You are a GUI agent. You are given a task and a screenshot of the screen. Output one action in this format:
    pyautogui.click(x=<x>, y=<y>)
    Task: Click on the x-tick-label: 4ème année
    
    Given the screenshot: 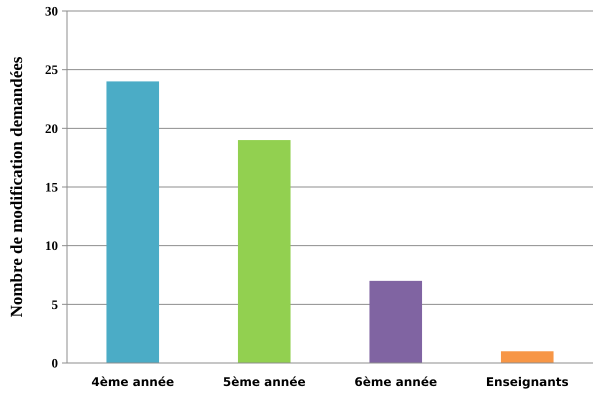 What is the action you would take?
    pyautogui.click(x=132, y=382)
    